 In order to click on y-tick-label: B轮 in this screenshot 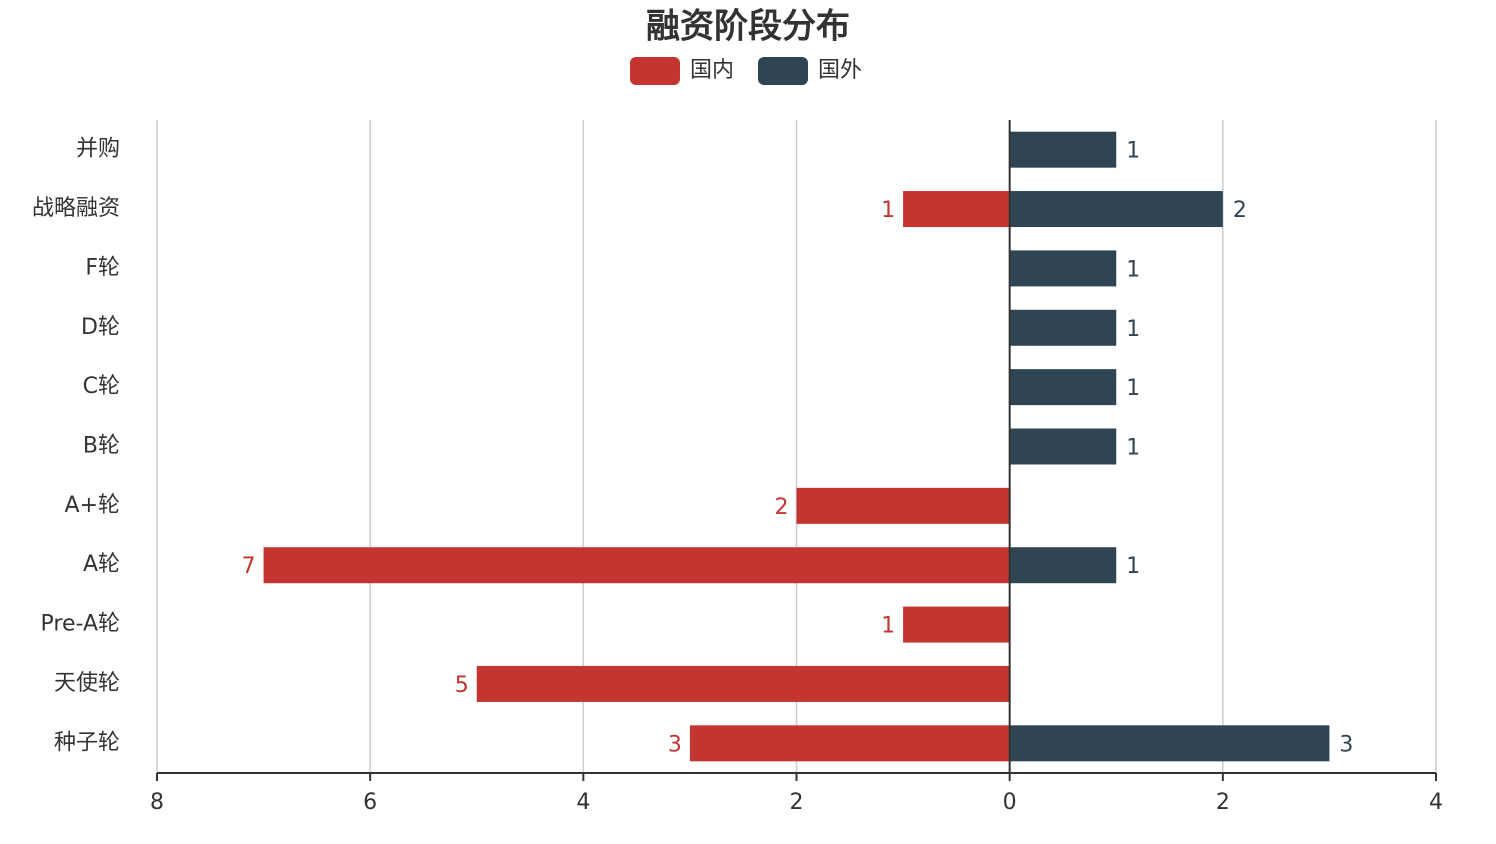, I will do `click(101, 446)`.